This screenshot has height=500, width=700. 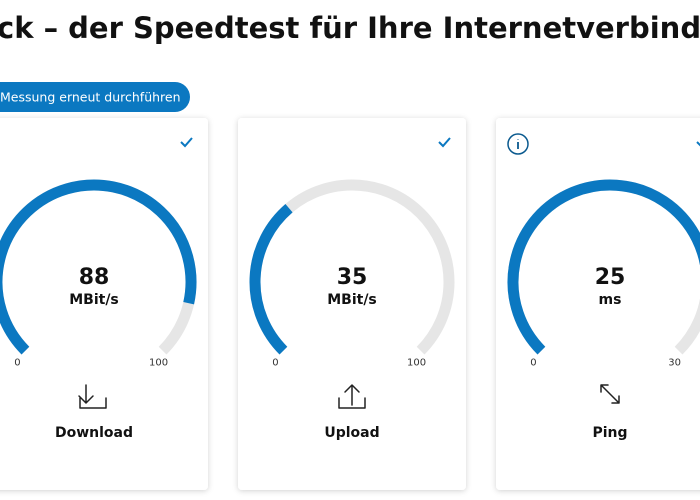 I want to click on info-icon, so click(x=518, y=144).